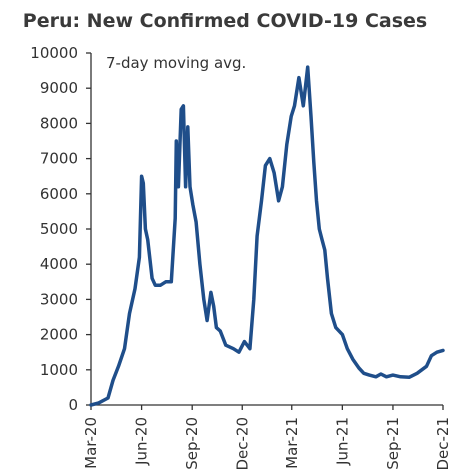 Image resolution: width=450 pixels, height=476 pixels. Describe the element at coordinates (59, 194) in the screenshot. I see `y-tick-label: 6000` at that location.